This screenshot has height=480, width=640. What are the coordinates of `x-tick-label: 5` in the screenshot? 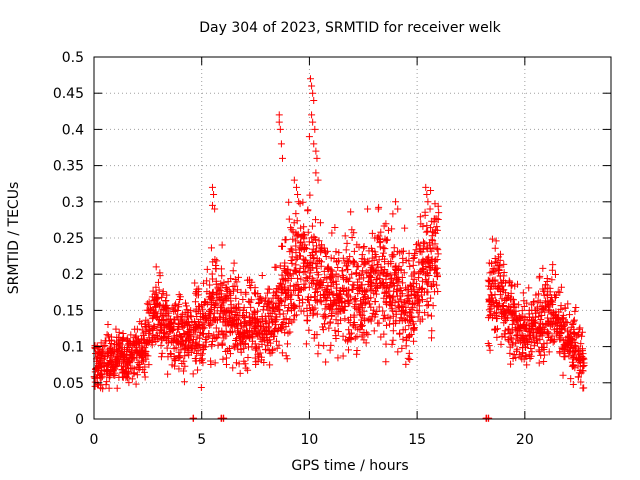 It's located at (201, 440).